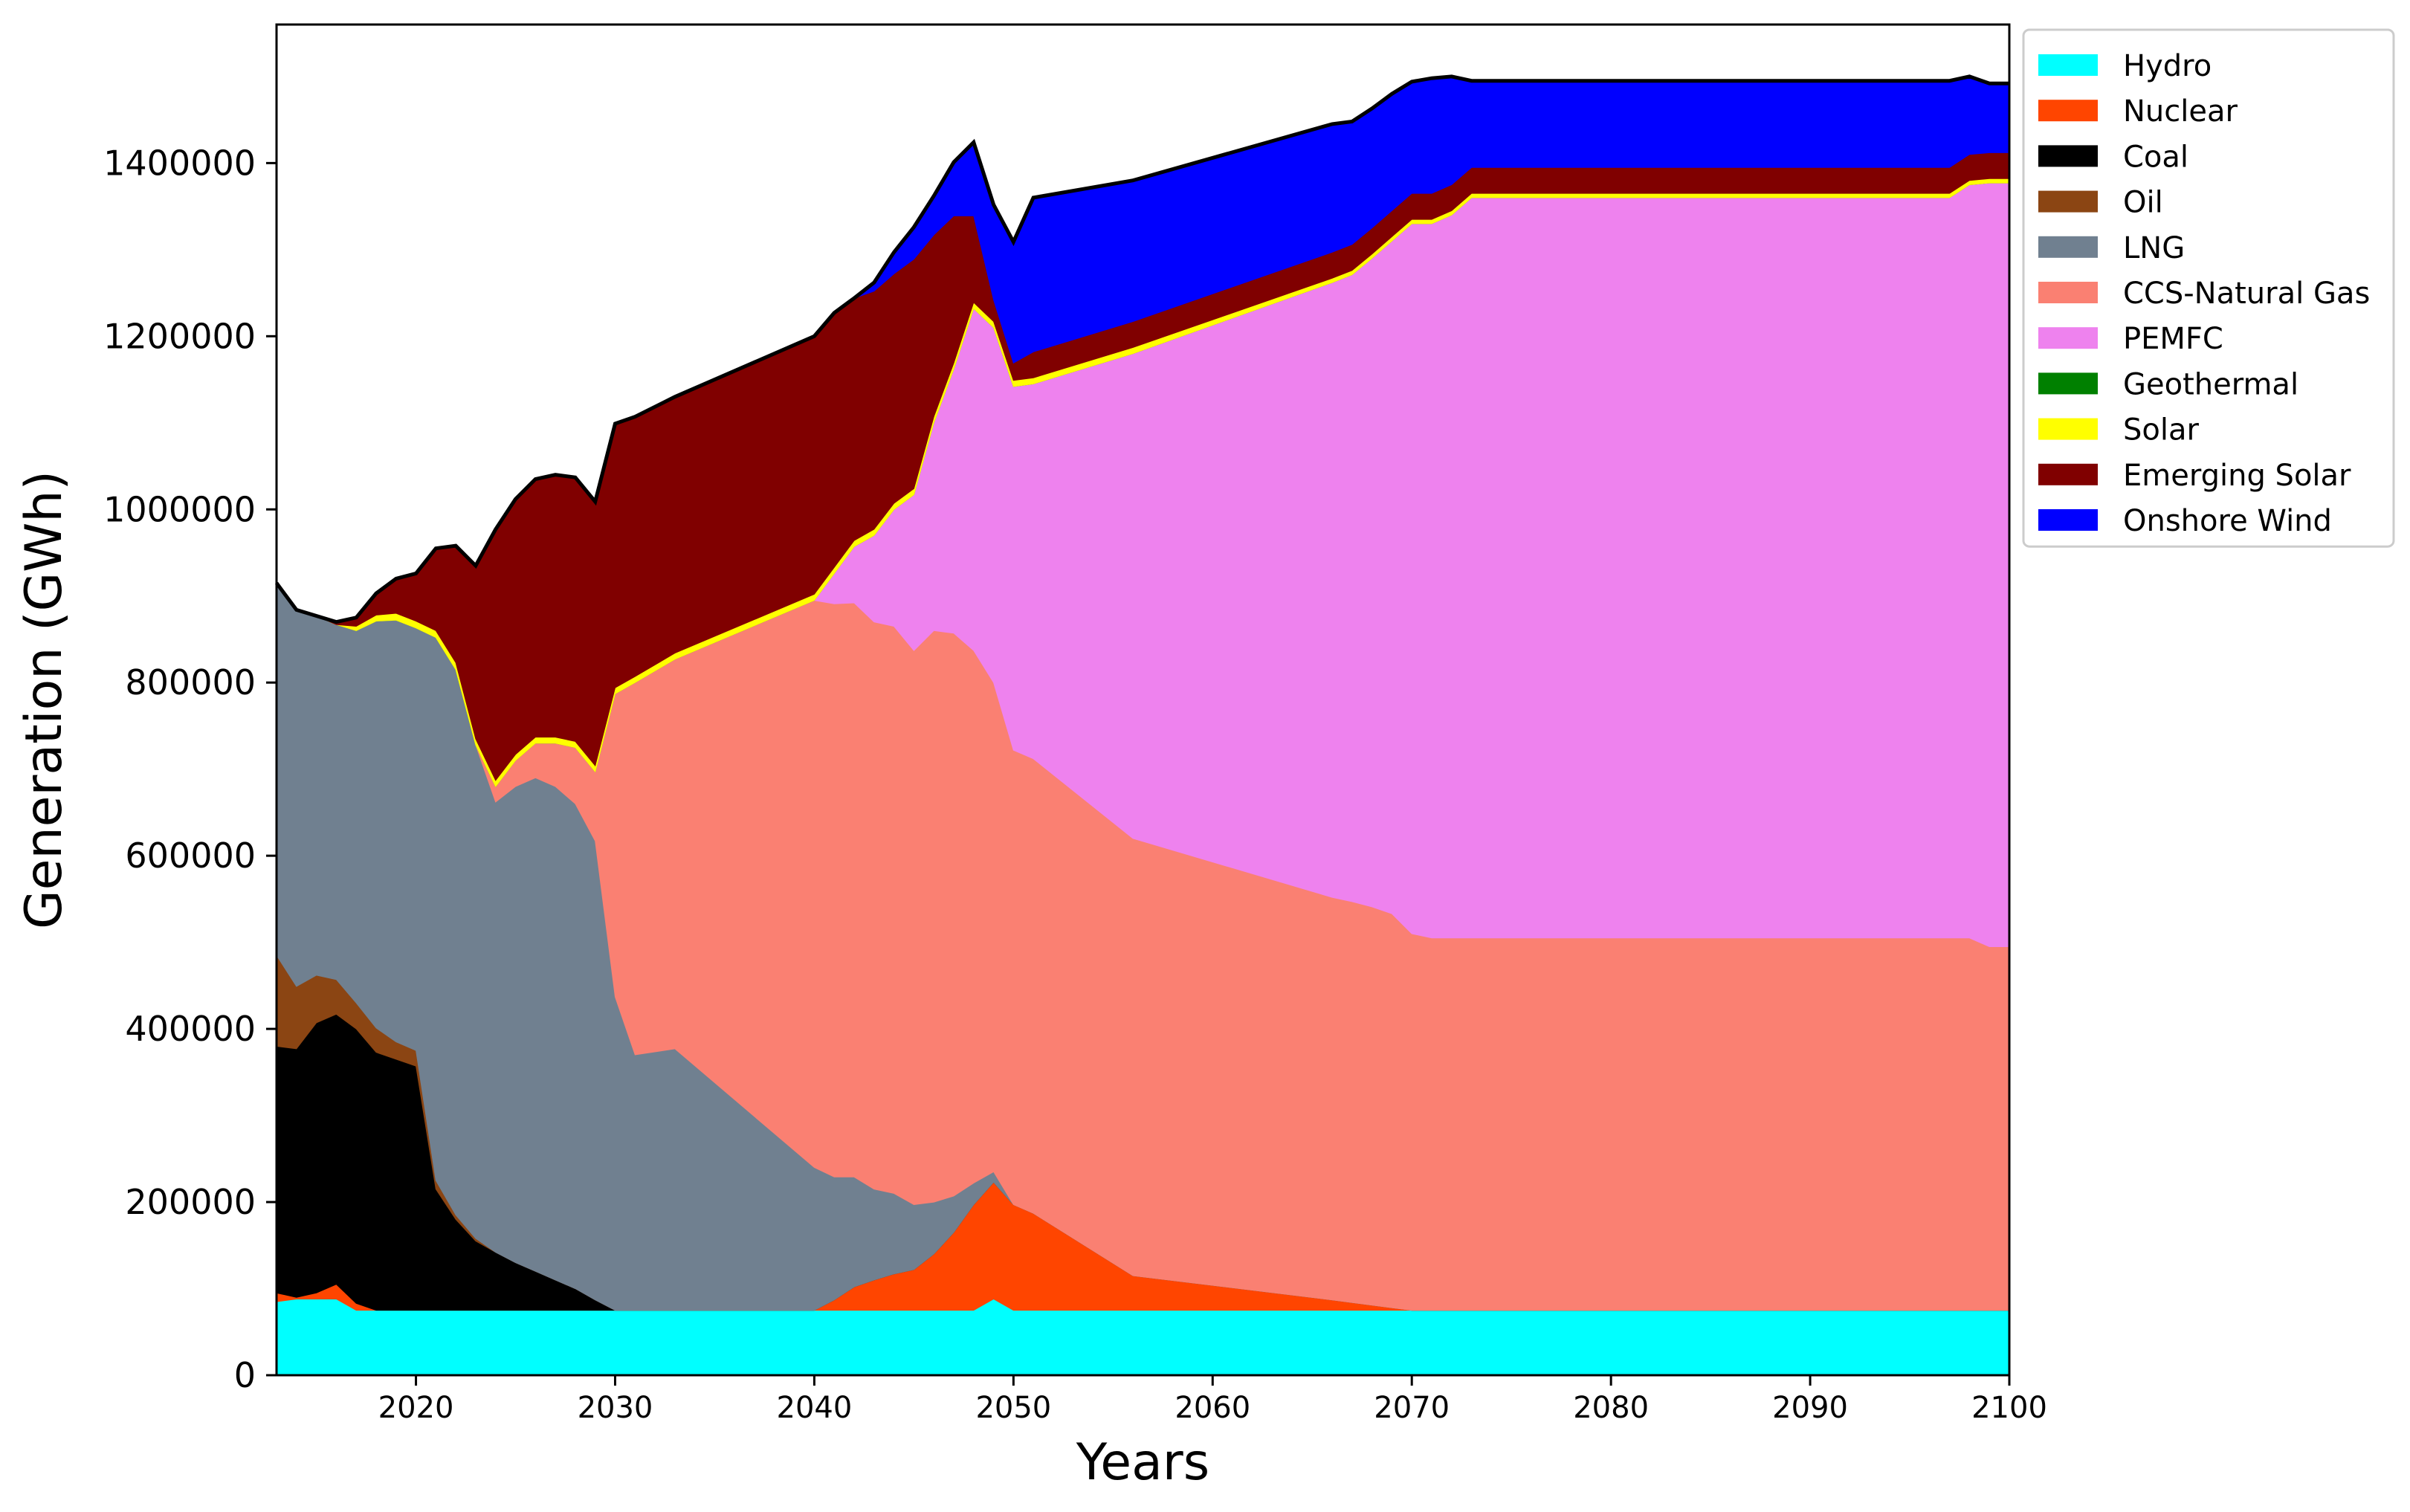  What do you see at coordinates (2227, 521) in the screenshot?
I see `legend-label: Onshore Wind` at bounding box center [2227, 521].